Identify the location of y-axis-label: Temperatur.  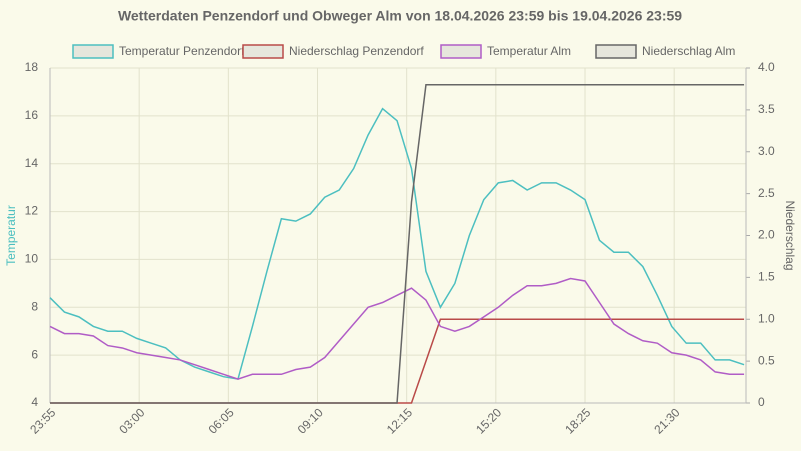
(11, 235).